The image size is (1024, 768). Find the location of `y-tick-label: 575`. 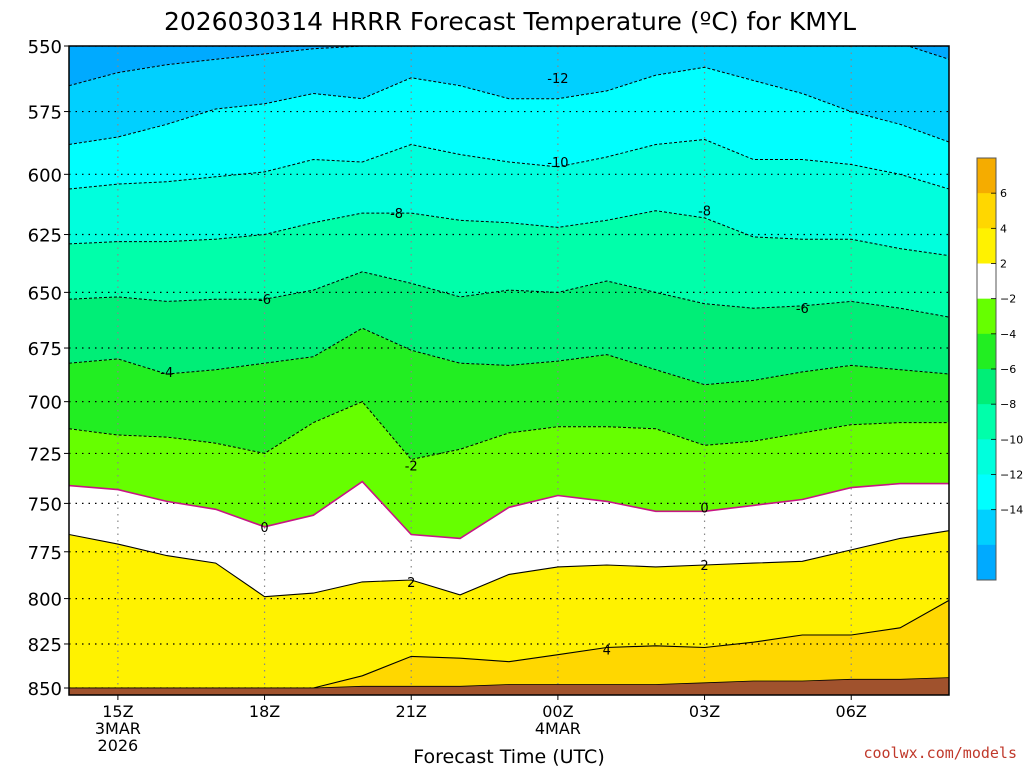

y-tick-label: 575 is located at coordinates (45, 113).